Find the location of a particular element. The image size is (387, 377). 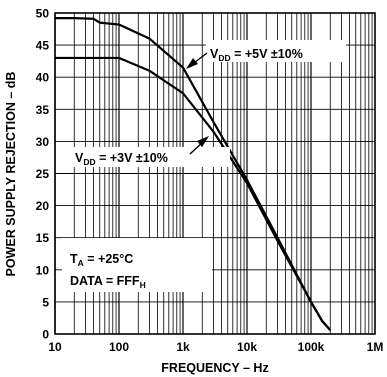

vdd5-arrow is located at coordinates (197, 60).